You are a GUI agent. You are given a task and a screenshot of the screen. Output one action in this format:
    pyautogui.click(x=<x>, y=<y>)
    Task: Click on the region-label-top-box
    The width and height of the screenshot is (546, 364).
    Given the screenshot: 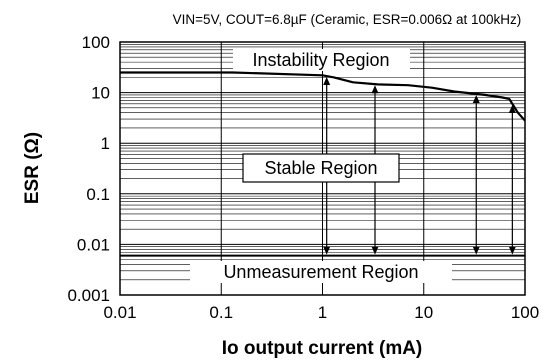 What is the action you would take?
    pyautogui.click(x=321, y=60)
    